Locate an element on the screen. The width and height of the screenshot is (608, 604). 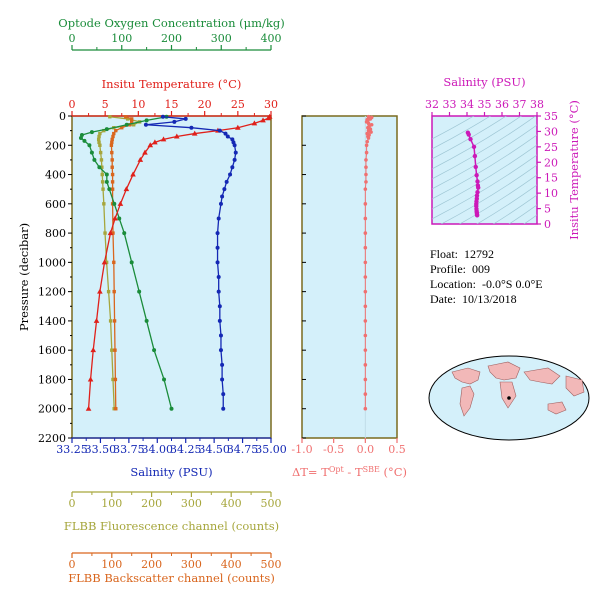
pressure-tick-label: 1800 is located at coordinates (52, 379).